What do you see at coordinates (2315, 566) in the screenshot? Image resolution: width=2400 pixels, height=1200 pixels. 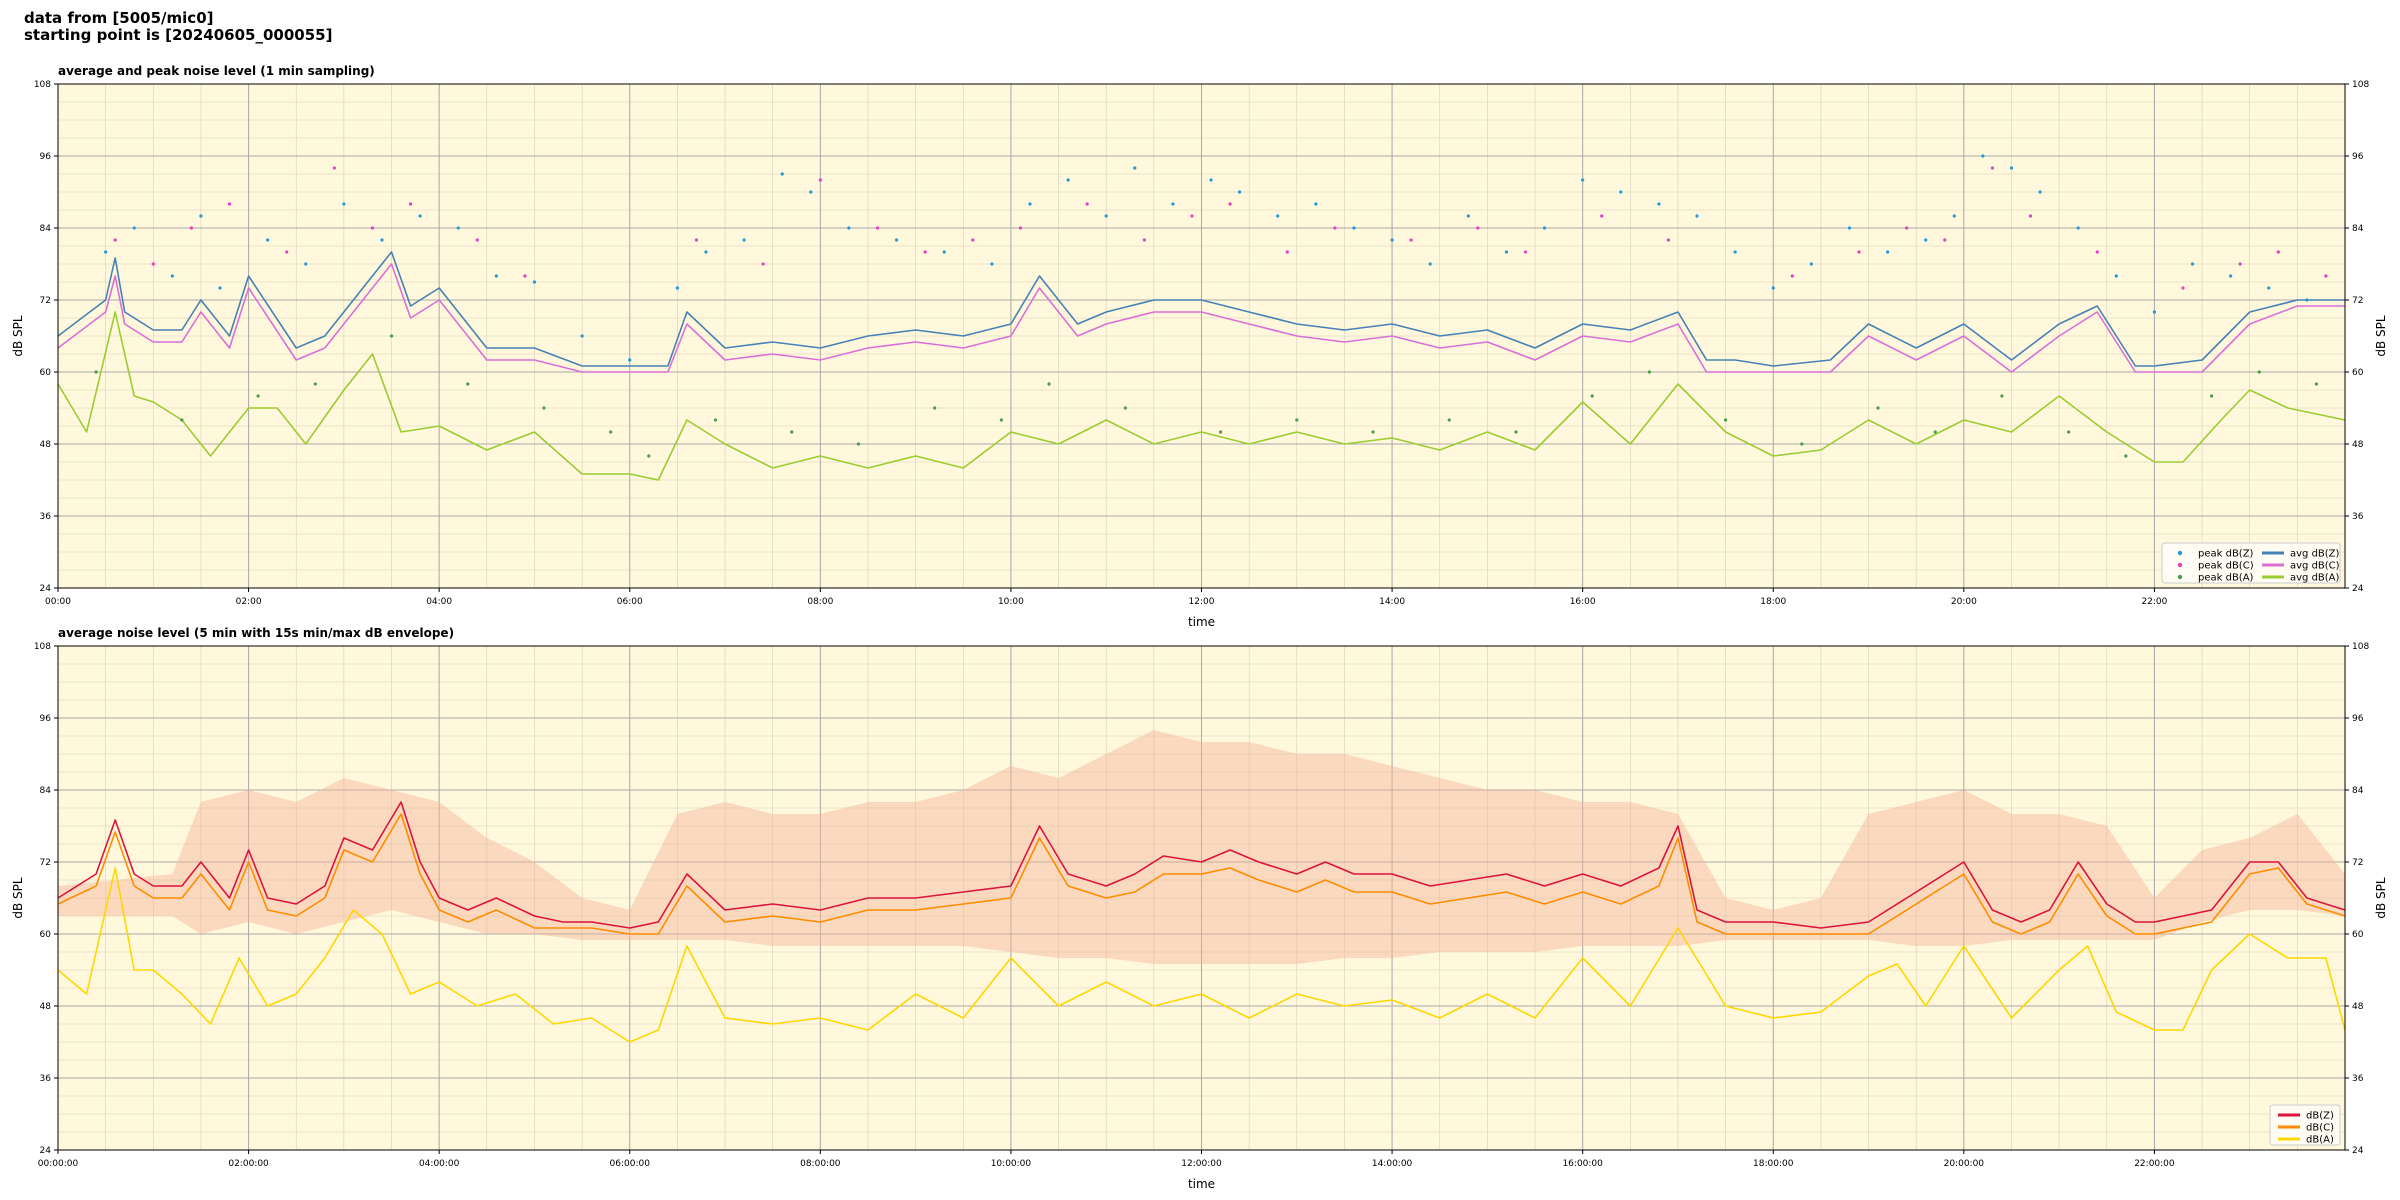 I see `legend-label: avg dB(C)` at bounding box center [2315, 566].